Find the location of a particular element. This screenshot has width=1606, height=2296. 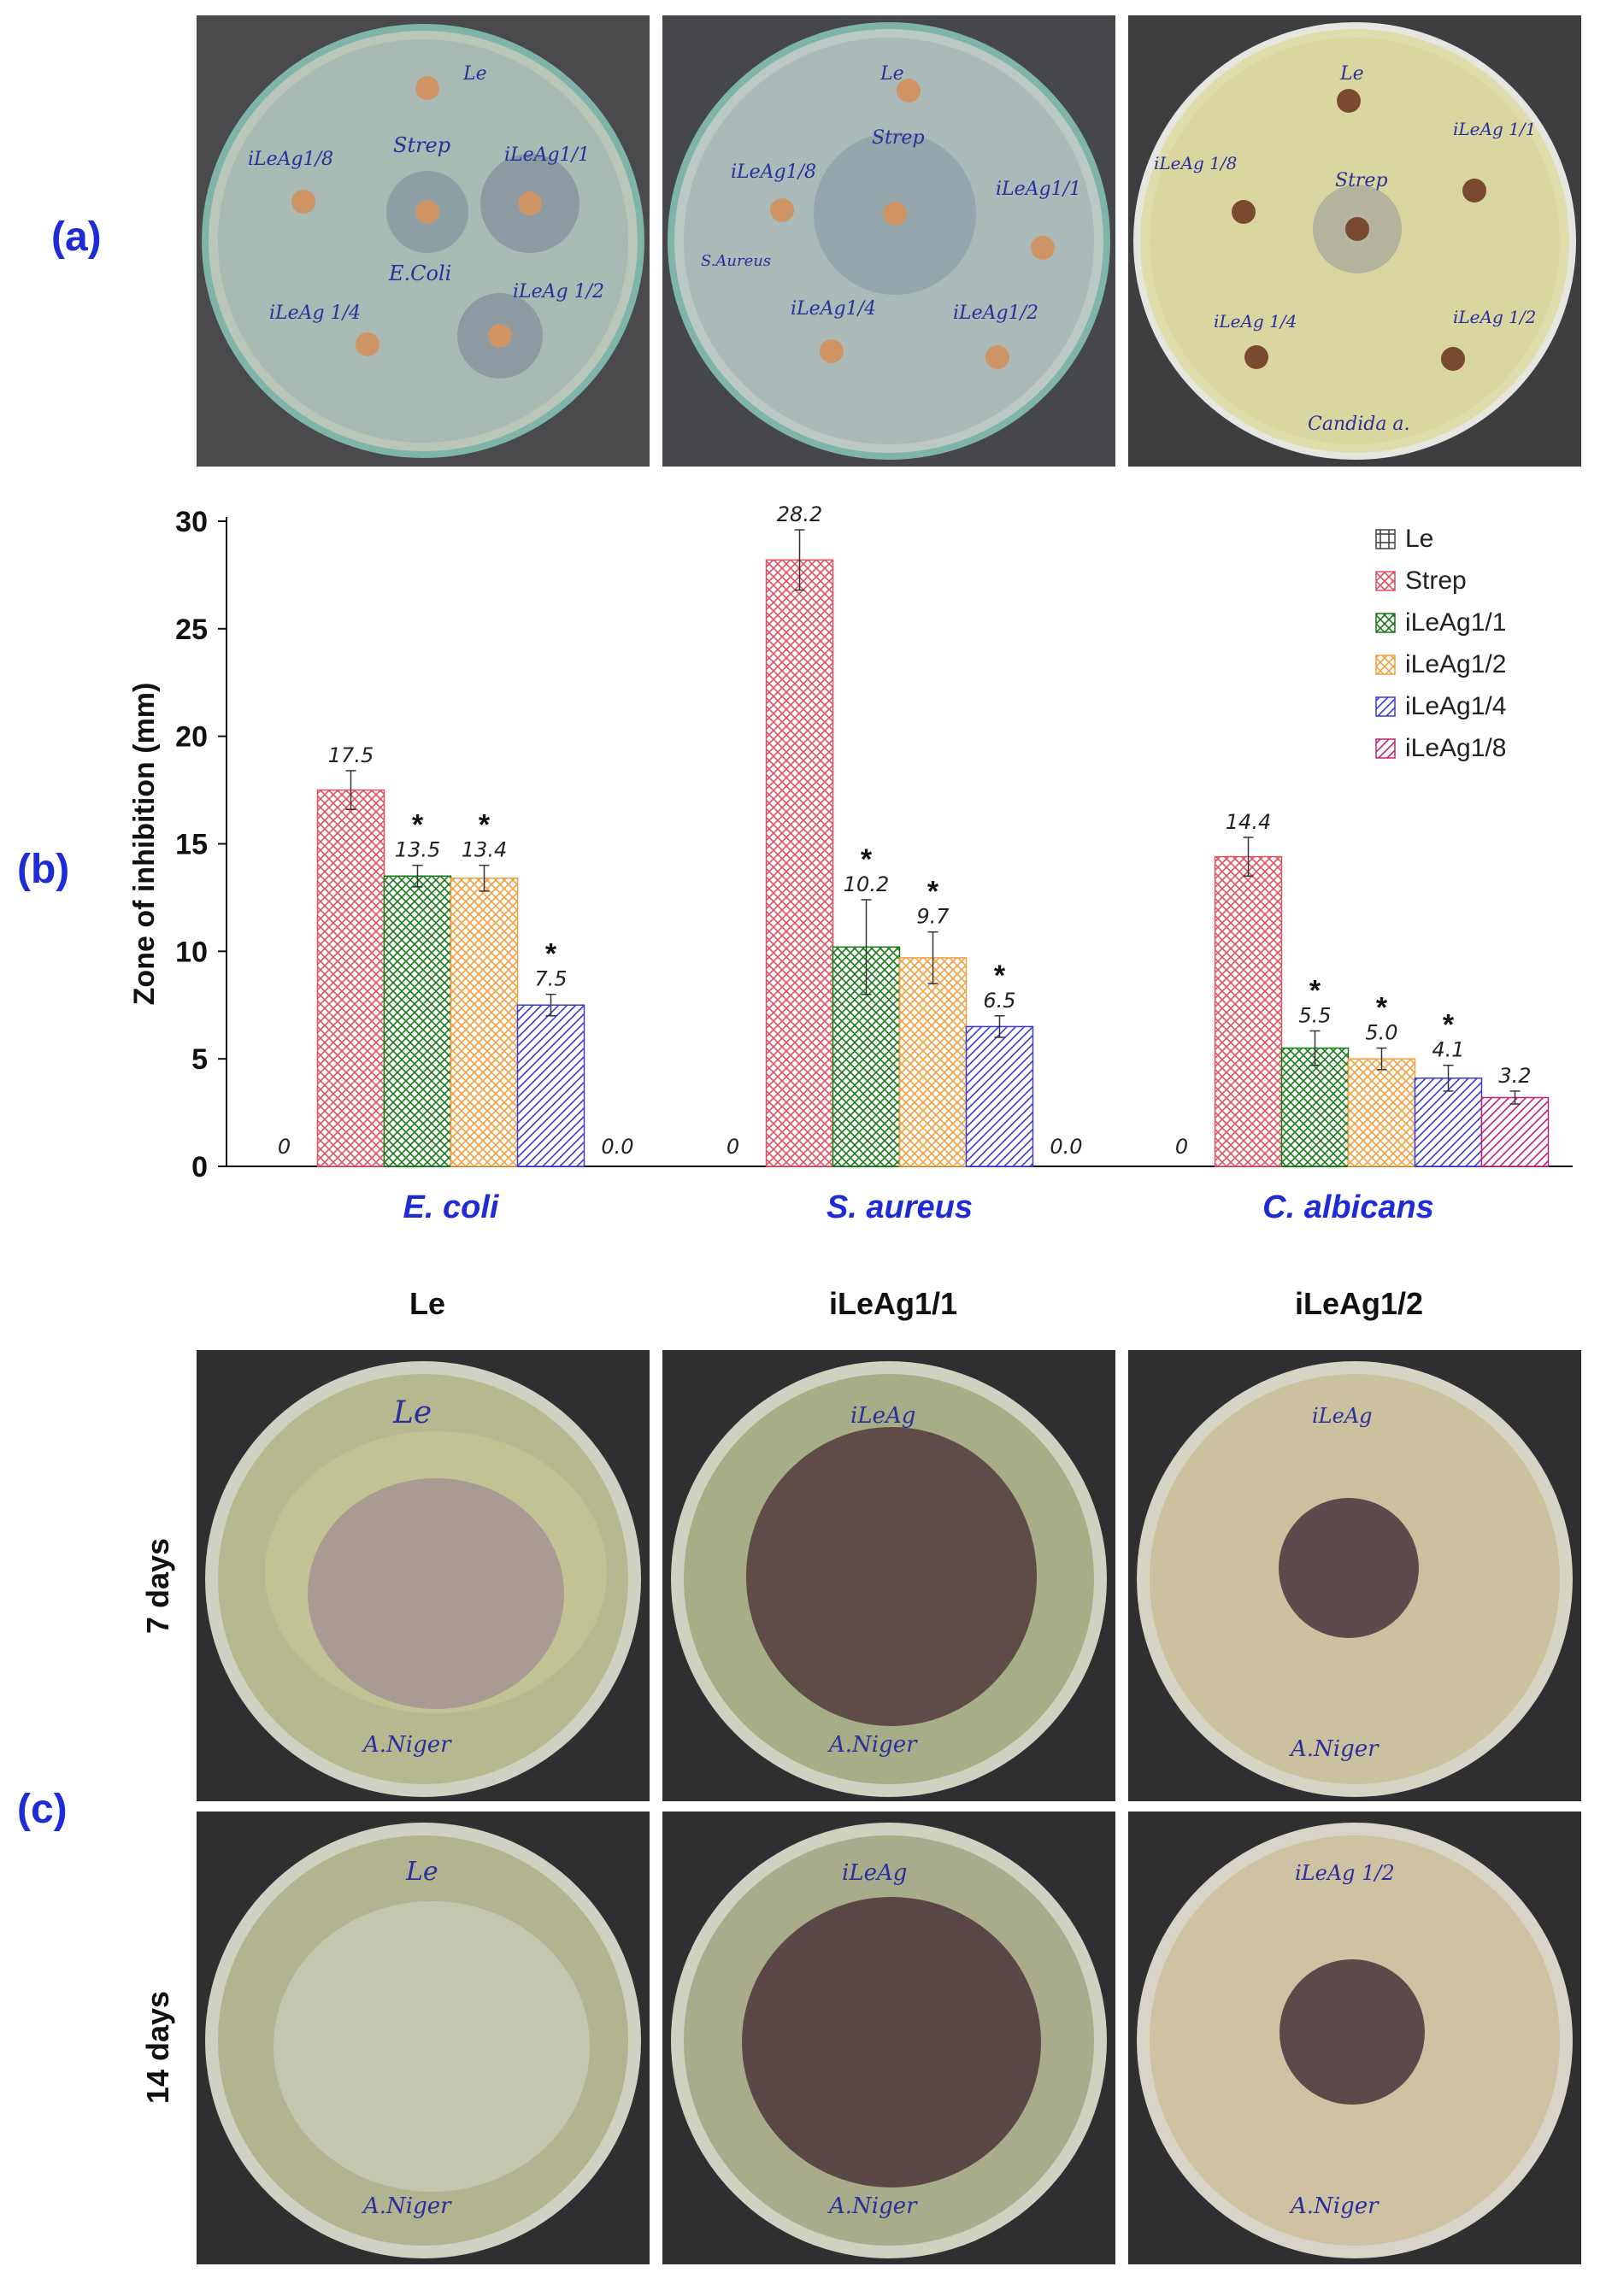

organism-label: E.Coli is located at coordinates (419, 273).